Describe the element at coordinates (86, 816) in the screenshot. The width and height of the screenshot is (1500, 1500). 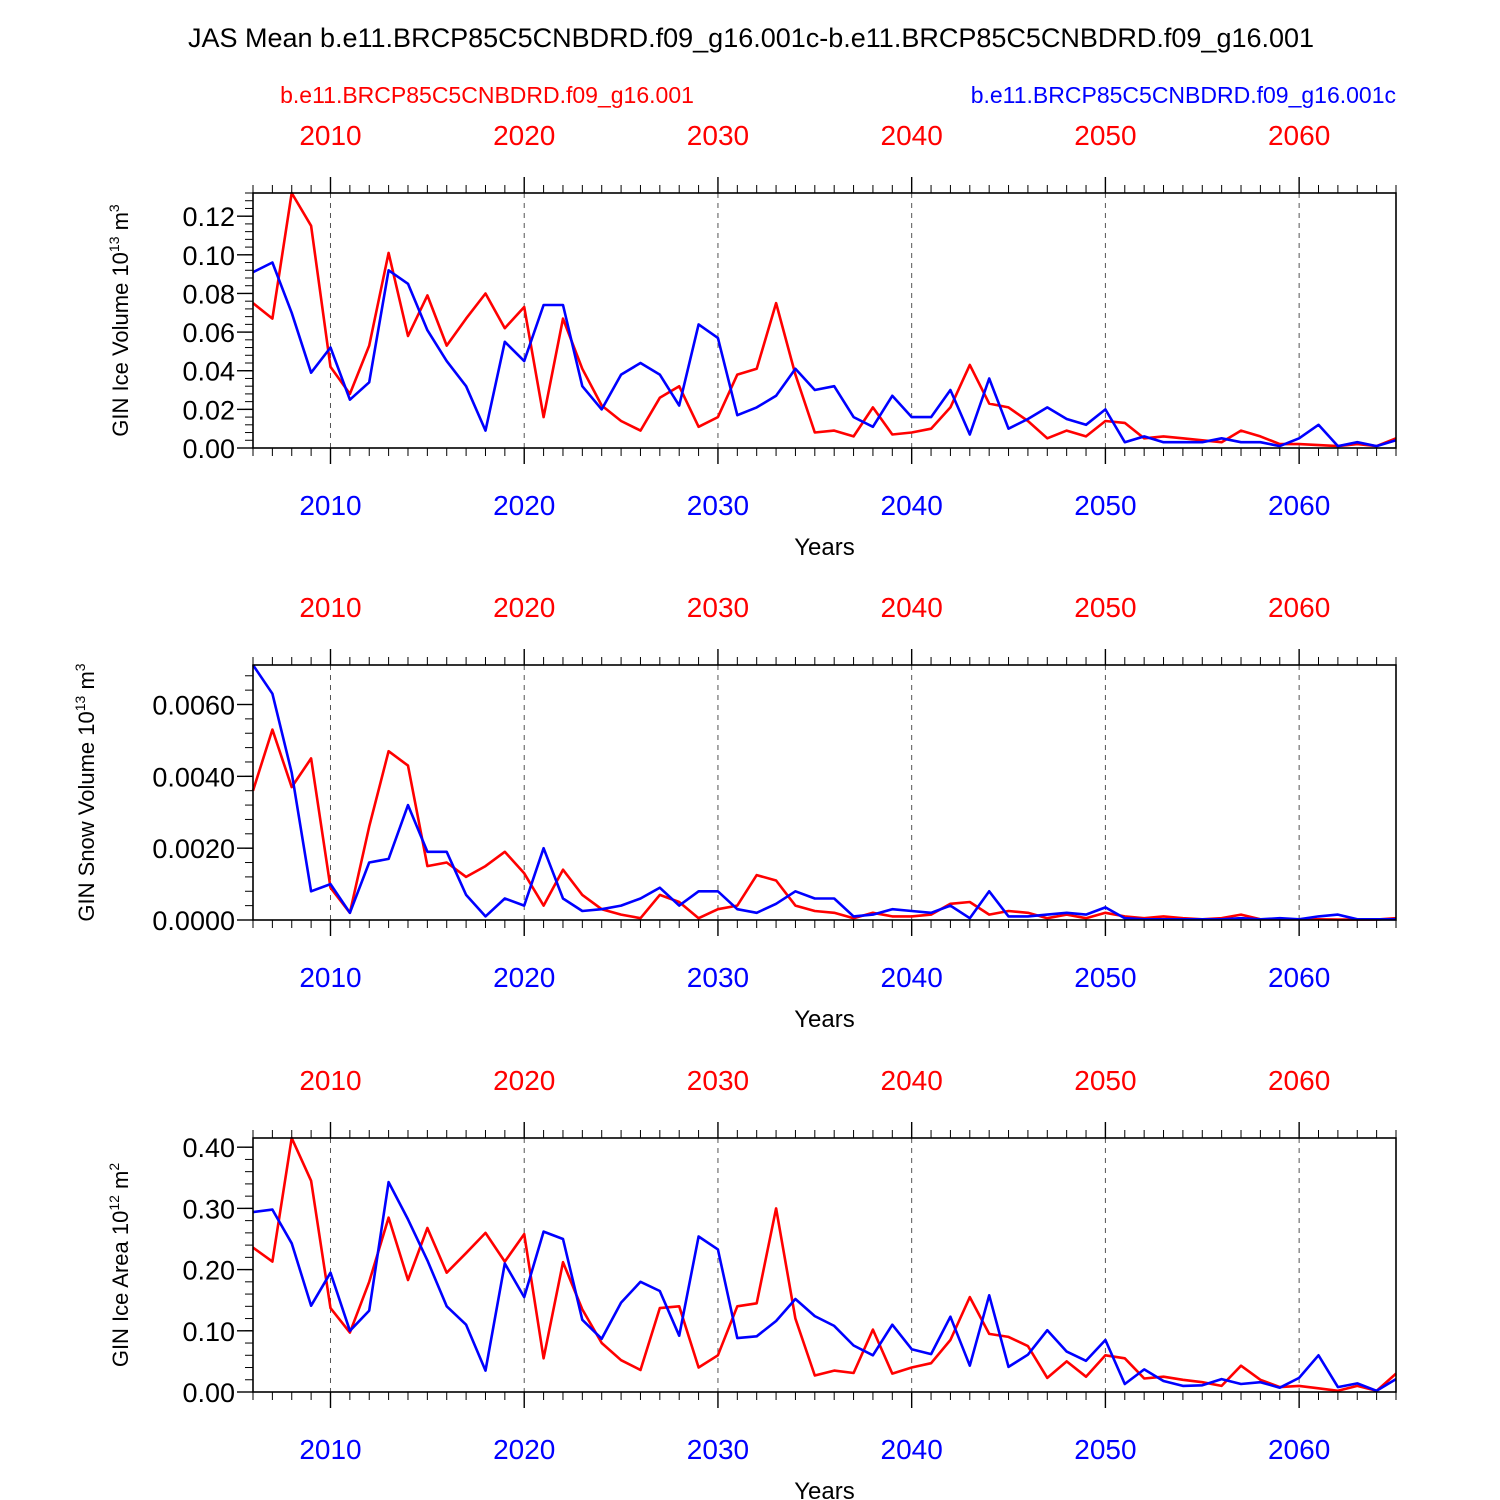
I see `y-axis-title-main: GIN Snow Volume 10` at that location.